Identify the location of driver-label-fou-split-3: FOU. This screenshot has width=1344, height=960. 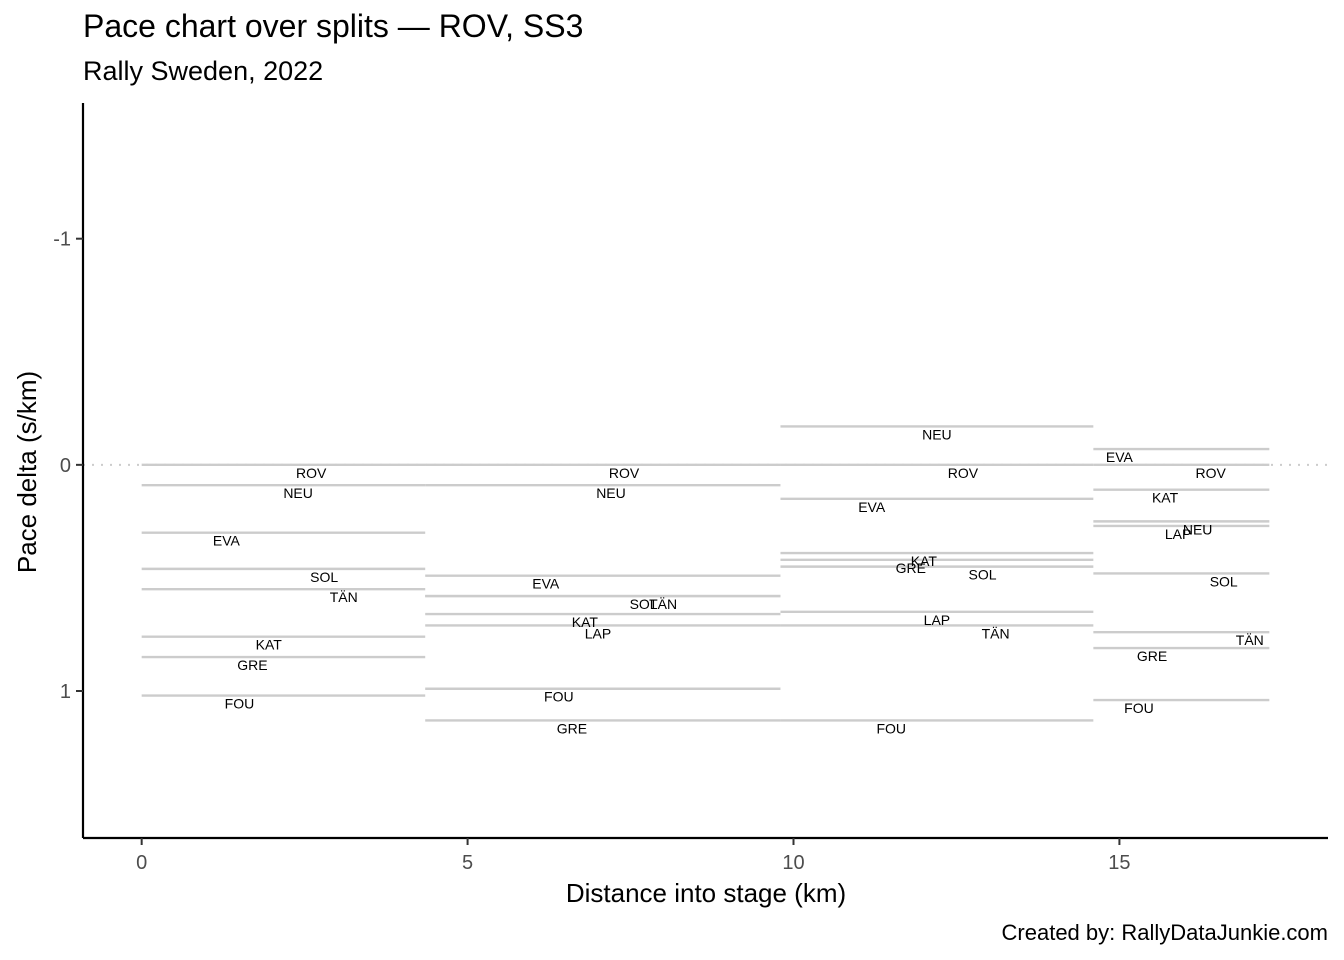
(891, 728).